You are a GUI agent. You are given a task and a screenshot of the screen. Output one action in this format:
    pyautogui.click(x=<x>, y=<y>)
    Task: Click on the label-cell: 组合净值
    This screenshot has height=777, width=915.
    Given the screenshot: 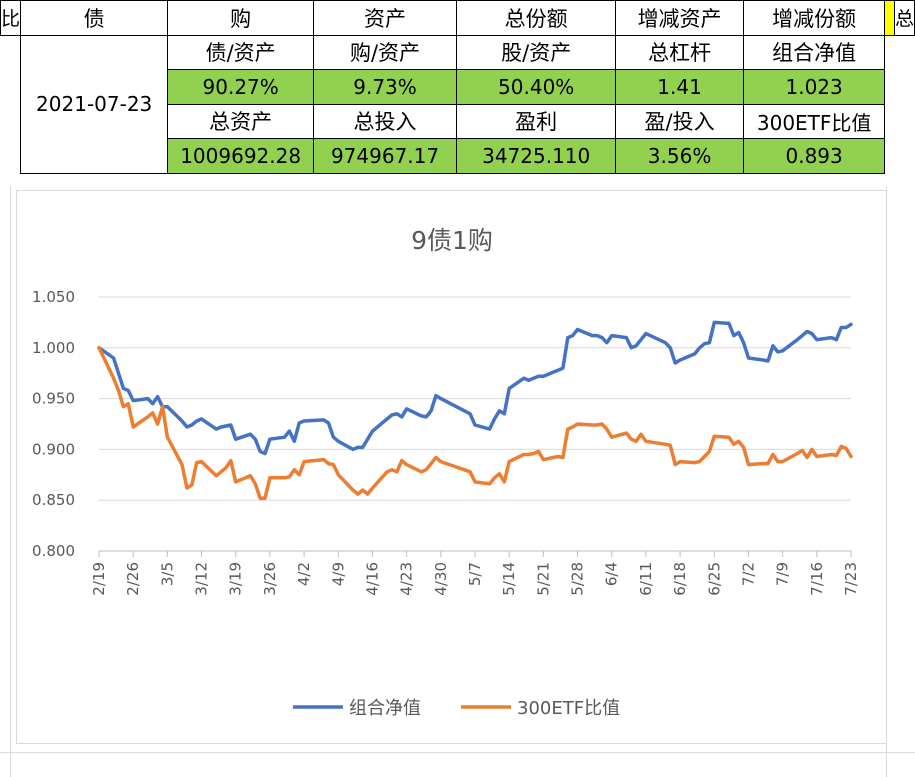 What is the action you would take?
    pyautogui.click(x=814, y=52)
    